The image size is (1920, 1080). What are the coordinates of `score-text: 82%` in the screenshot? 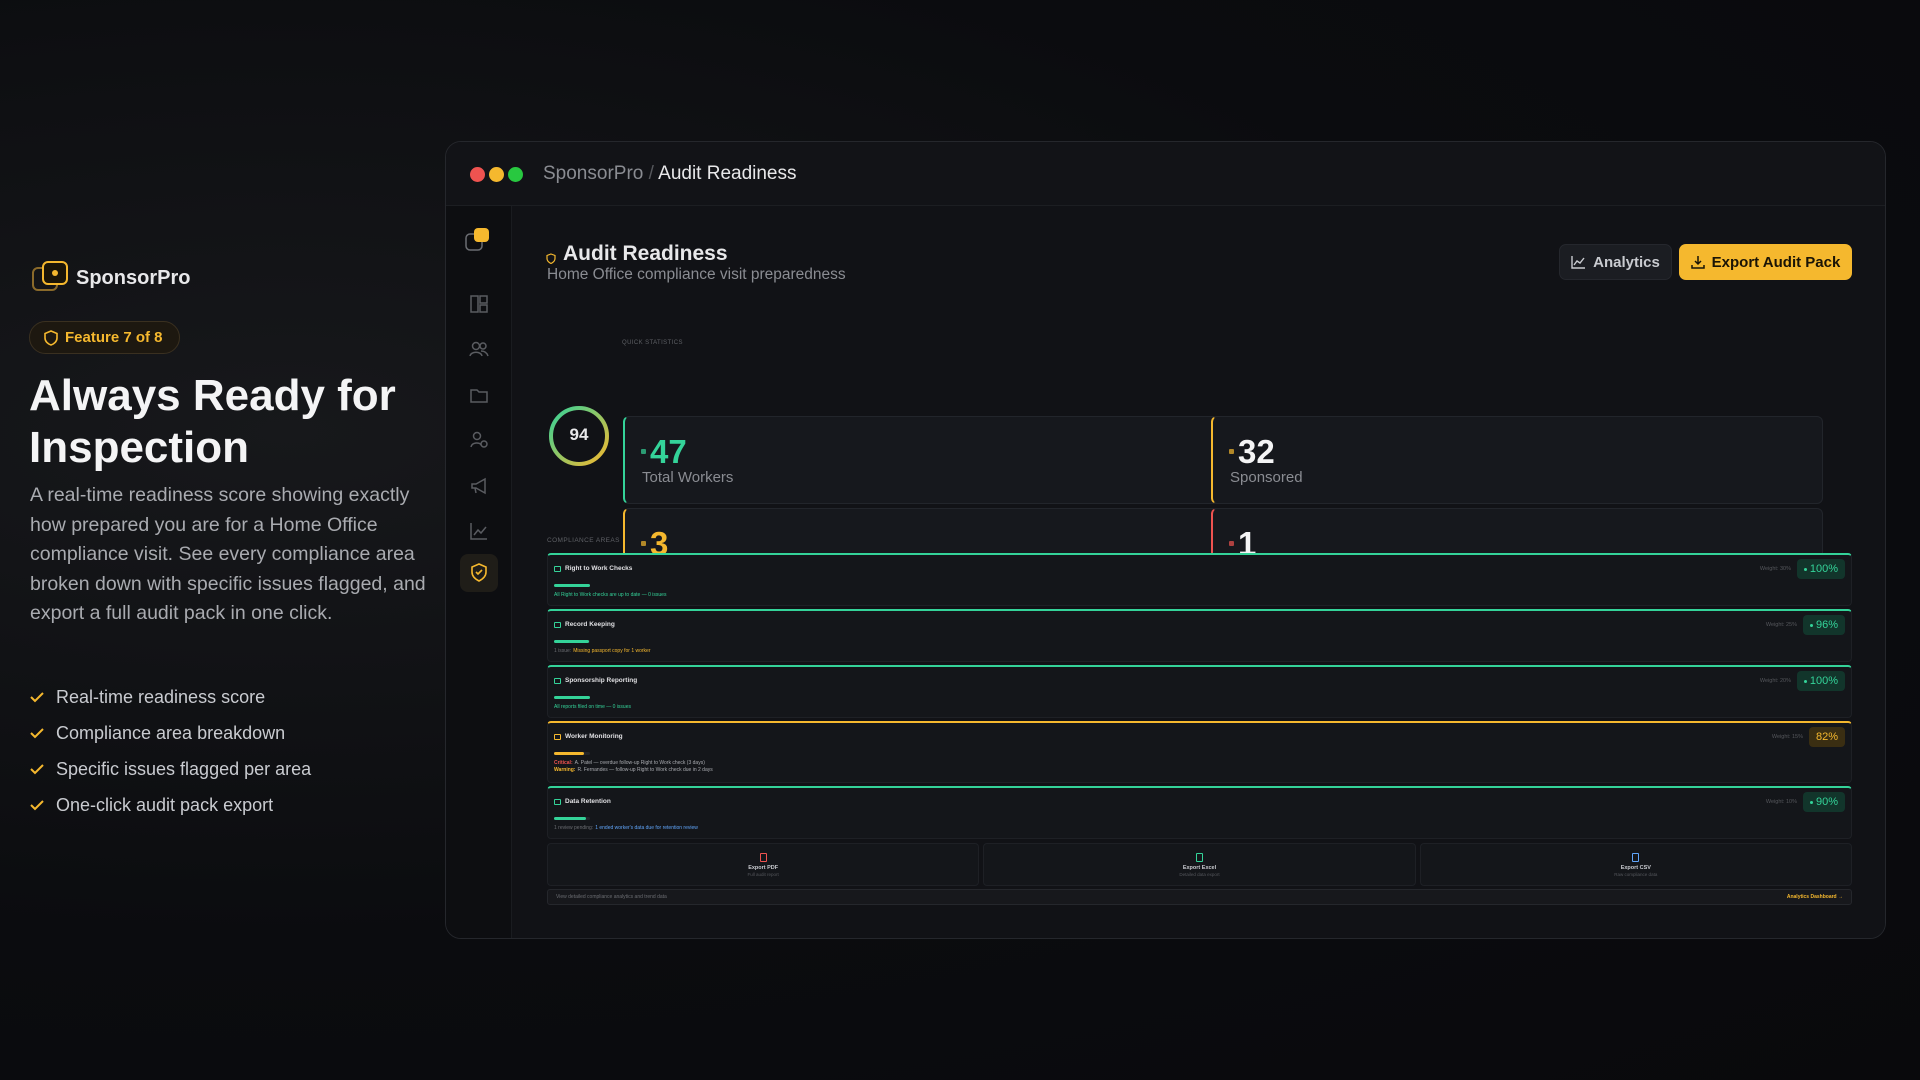 It's located at (1826, 737).